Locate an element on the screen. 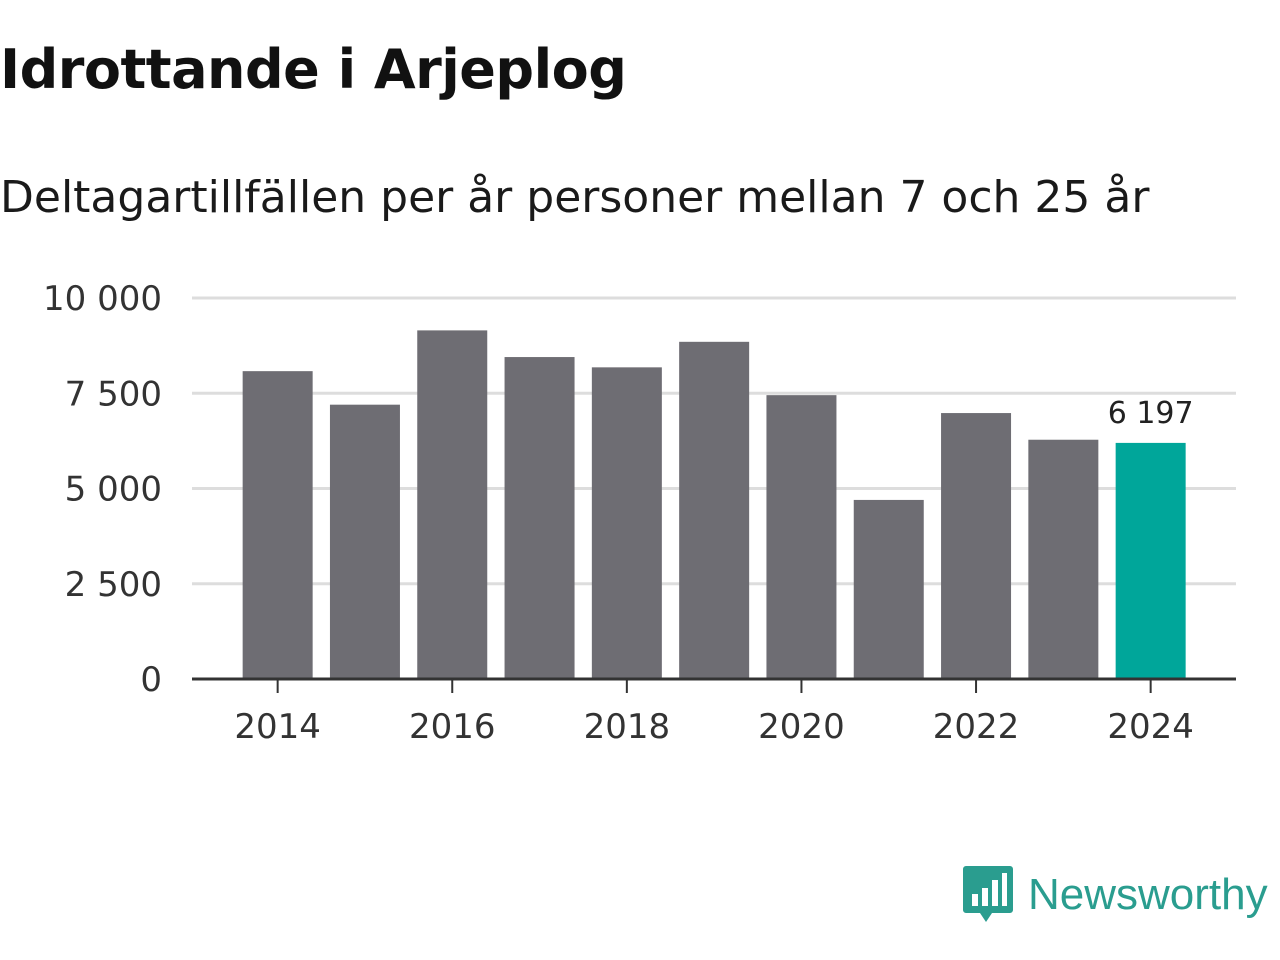  y-tick-label: 10 000 is located at coordinates (102, 299).